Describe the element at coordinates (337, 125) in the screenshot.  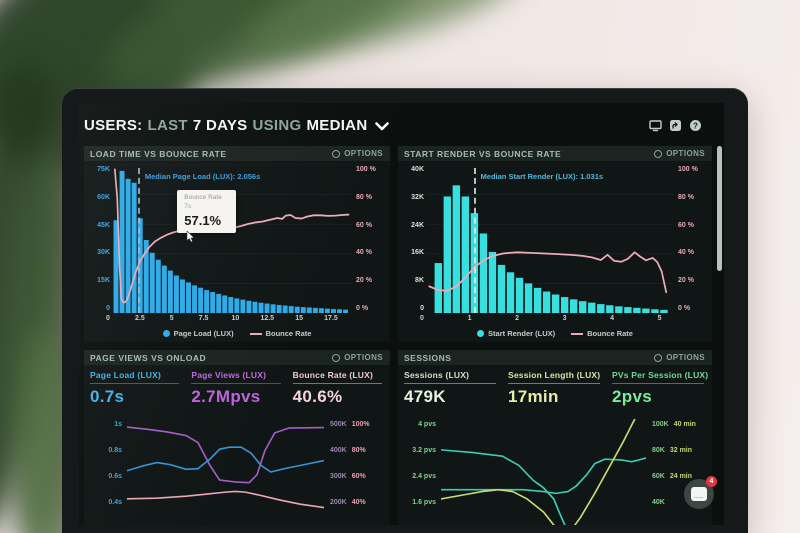
I see `header-part: MEDIAN` at that location.